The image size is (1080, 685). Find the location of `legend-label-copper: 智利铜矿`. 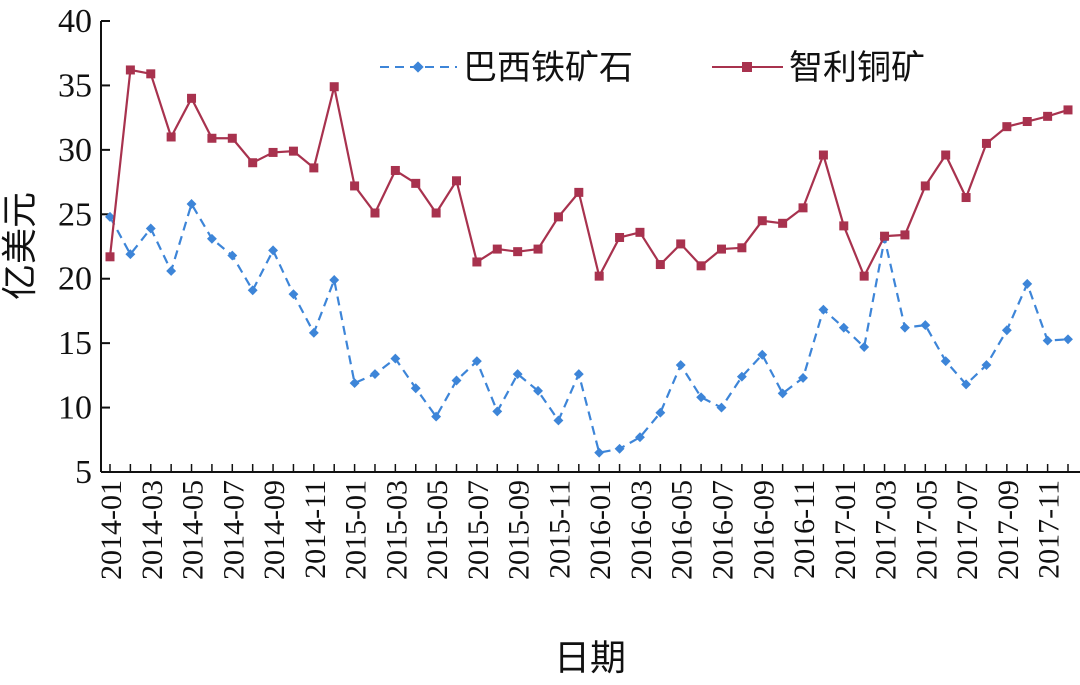

legend-label-copper: 智利铜矿 is located at coordinates (857, 68).